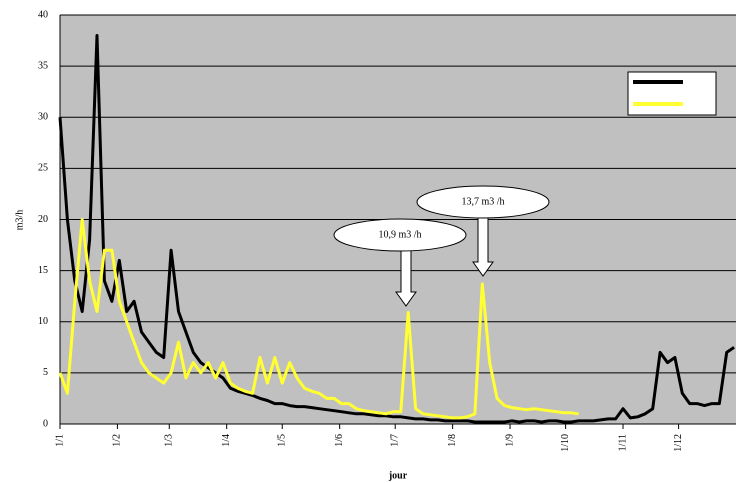 This screenshot has height=483, width=736. I want to click on x-tick-label: 1/8, so click(452, 440).